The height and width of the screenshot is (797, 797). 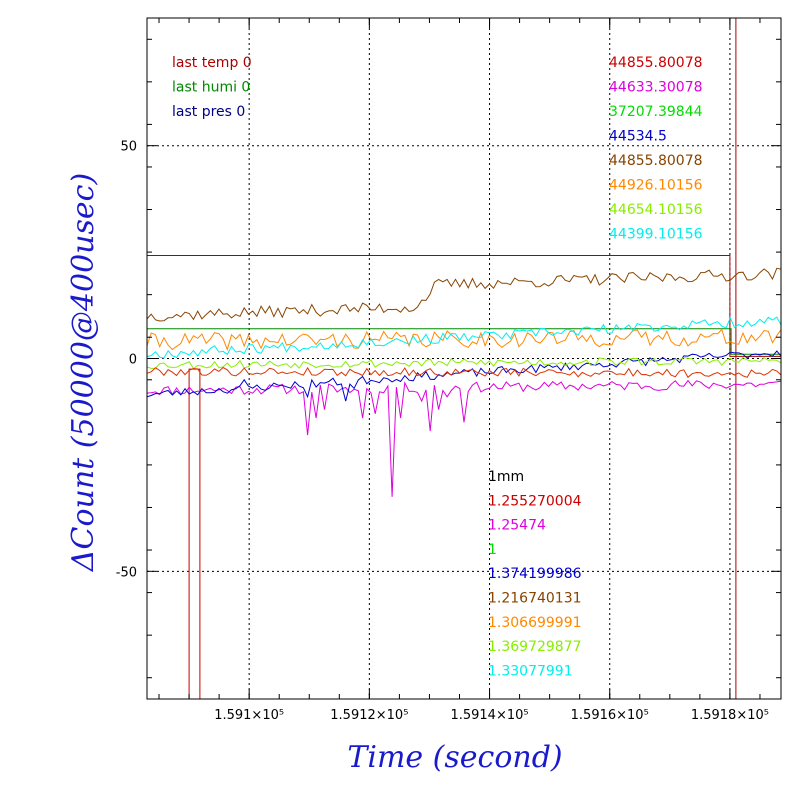 What do you see at coordinates (656, 210) in the screenshot?
I see `legend-entry: 44654.10156` at bounding box center [656, 210].